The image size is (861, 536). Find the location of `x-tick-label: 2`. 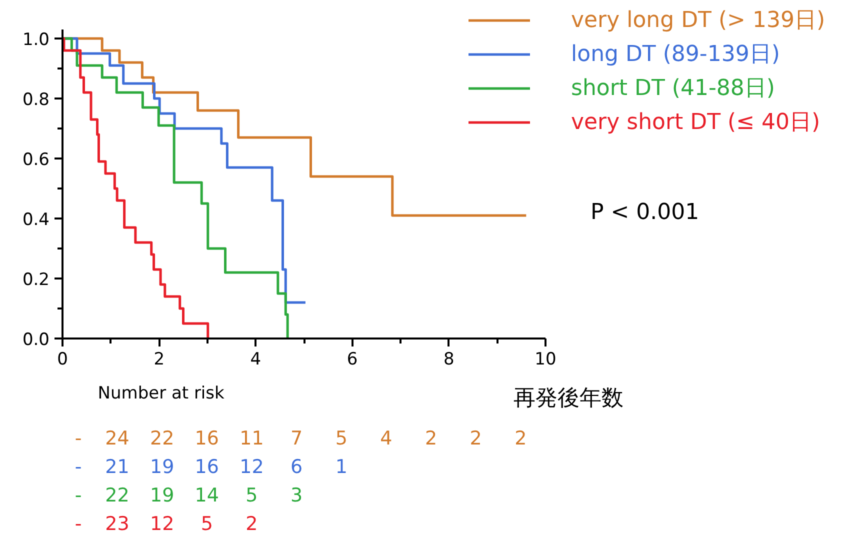

x-tick-label: 2 is located at coordinates (159, 360).